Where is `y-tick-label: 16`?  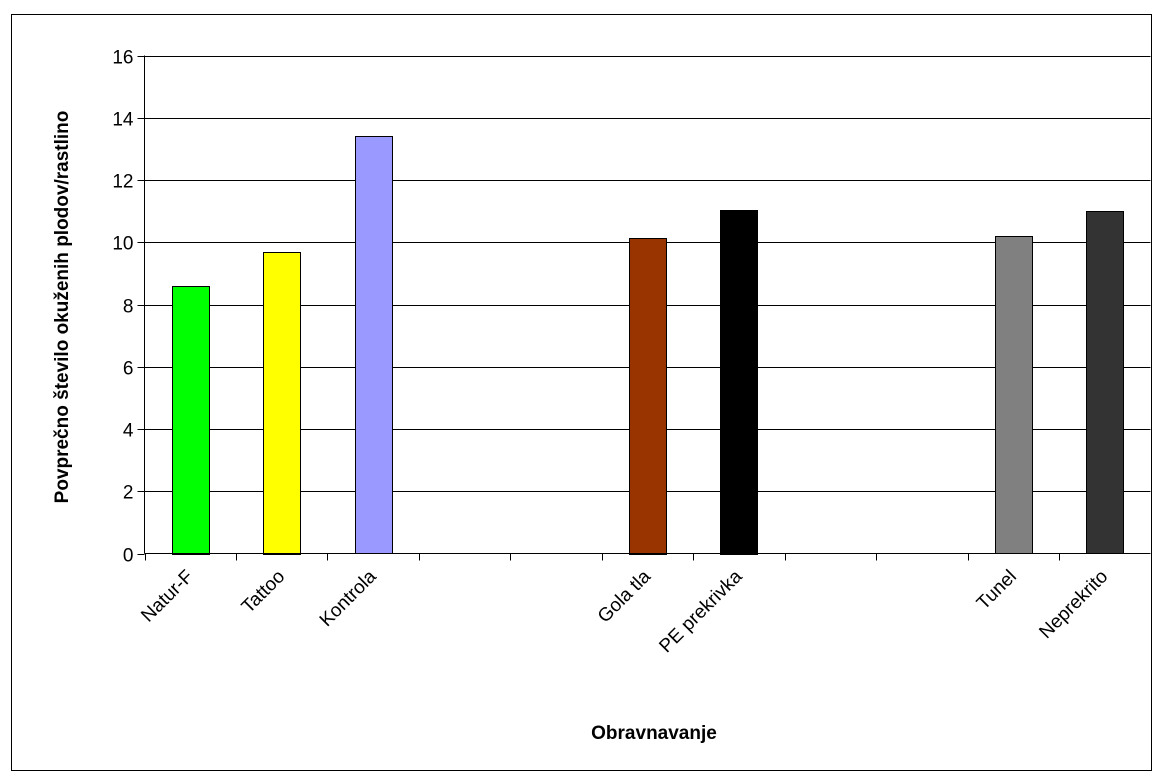
y-tick-label: 16 is located at coordinates (122, 58).